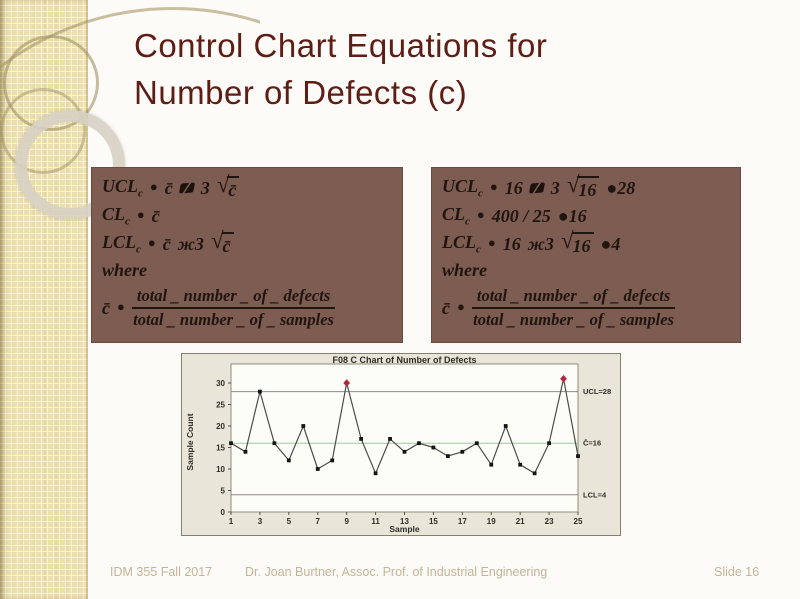 The image size is (800, 599). I want to click on decorative-circle-thin-lower, so click(43, 131).